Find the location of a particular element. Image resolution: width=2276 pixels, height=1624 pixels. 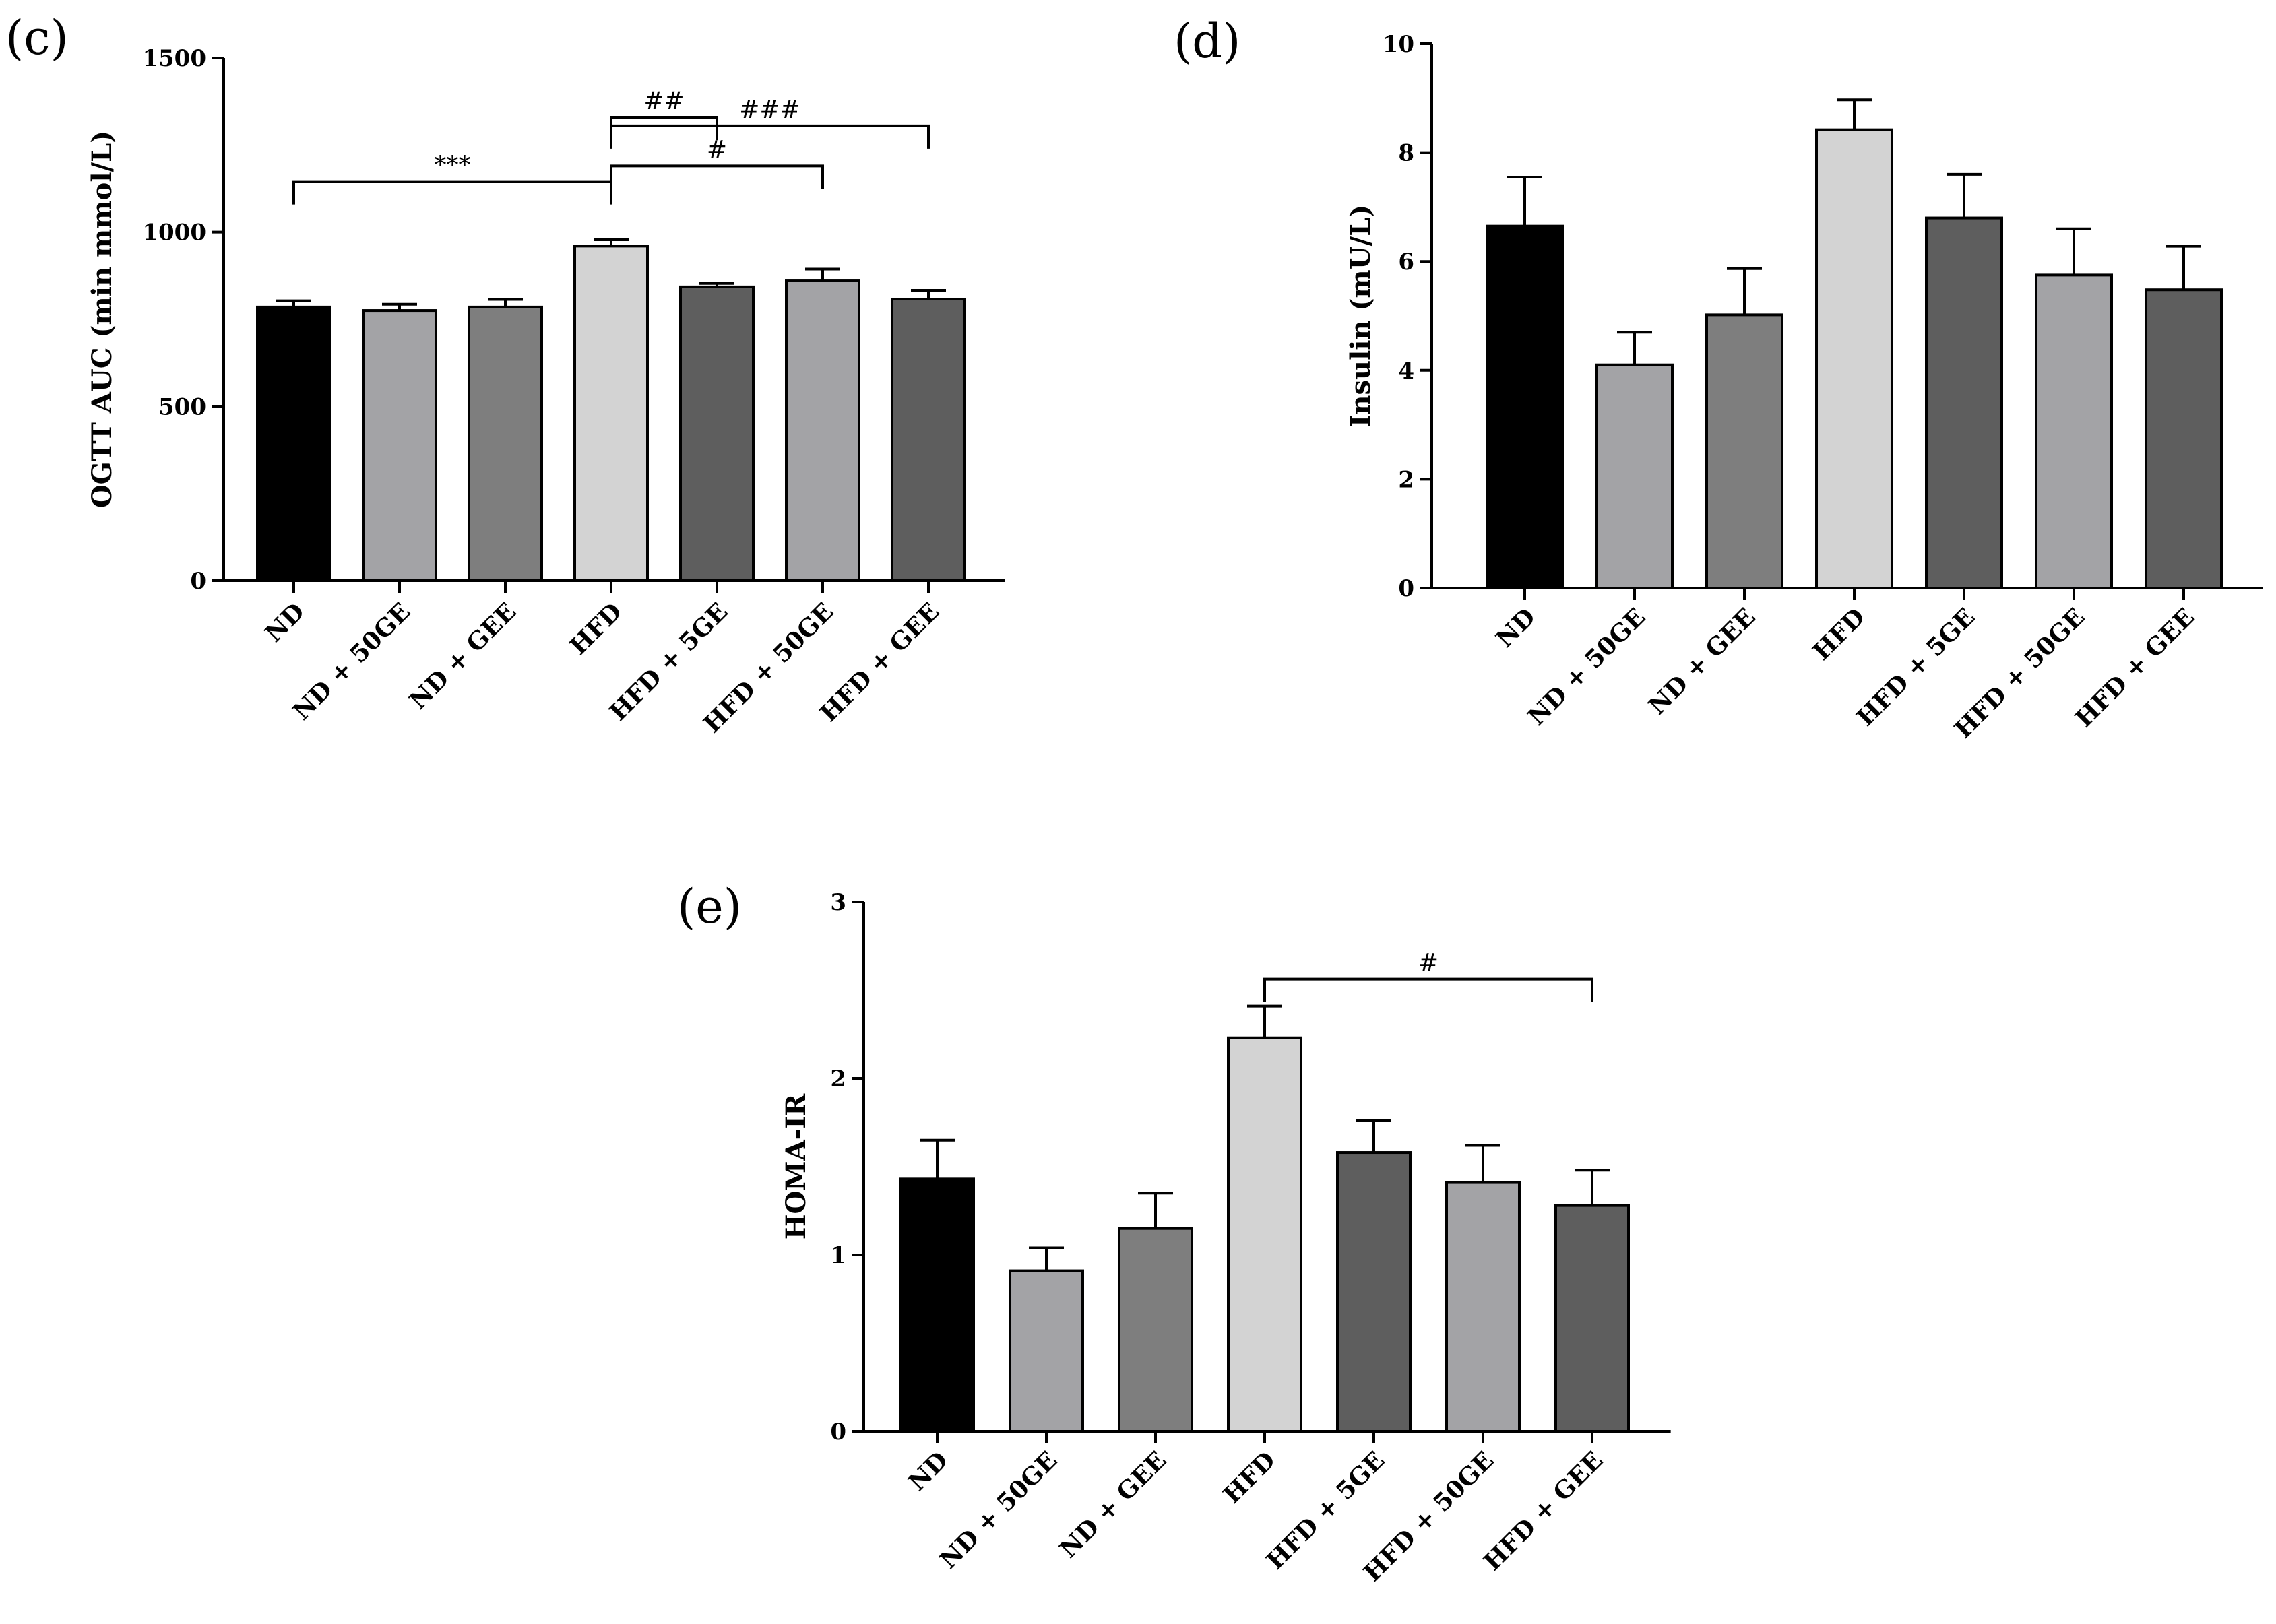

y-axis-title: HOMA-IR is located at coordinates (796, 1166).